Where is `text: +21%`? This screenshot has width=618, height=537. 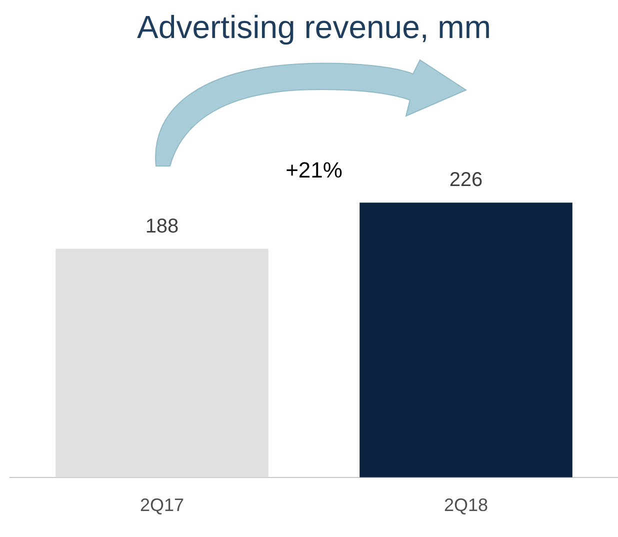
text: +21% is located at coordinates (314, 170).